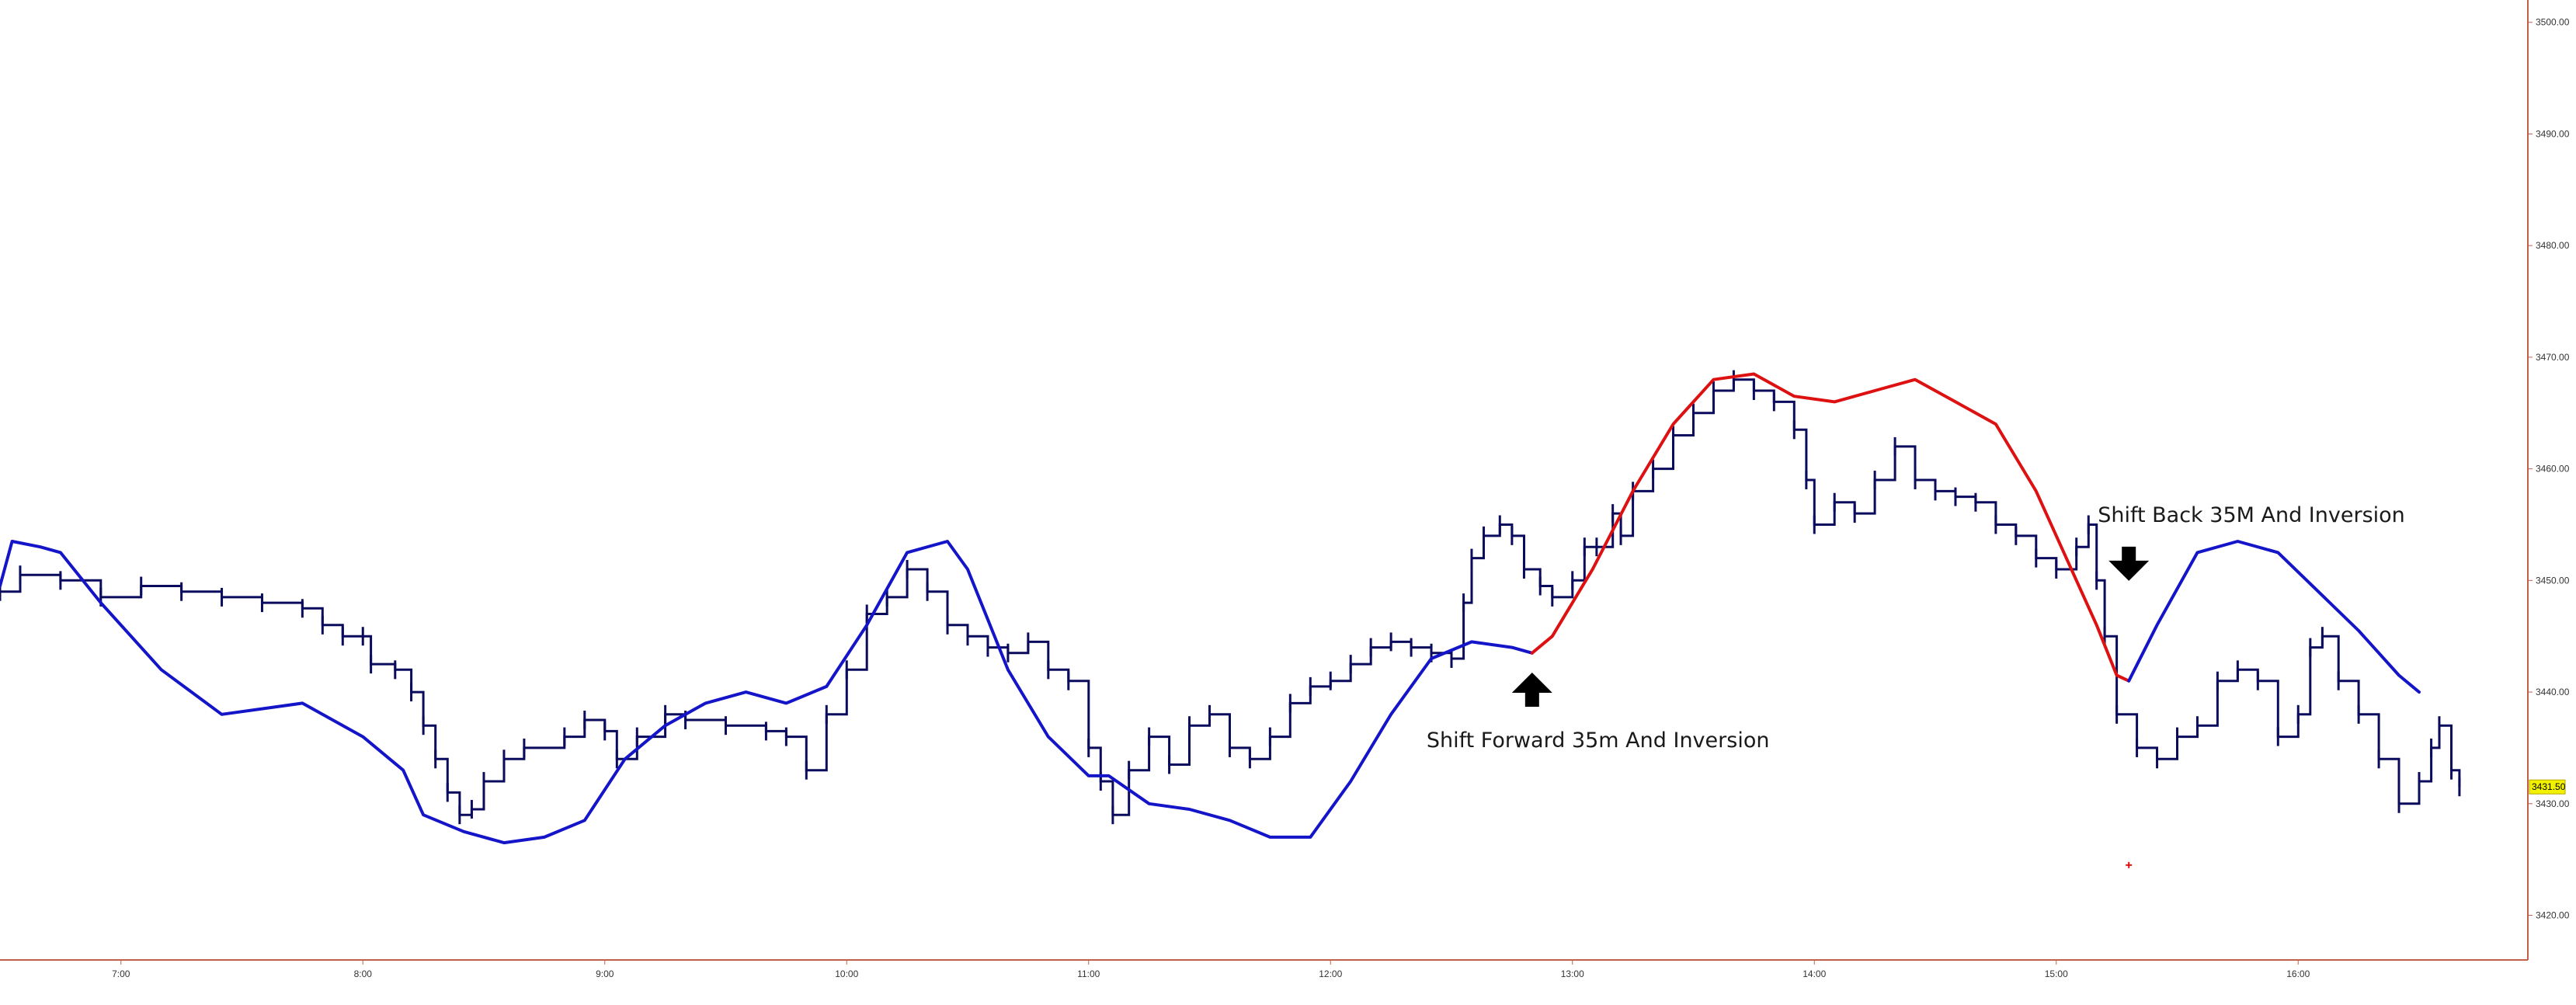  What do you see at coordinates (2056, 974) in the screenshot?
I see `x-tick-label: 15:00` at bounding box center [2056, 974].